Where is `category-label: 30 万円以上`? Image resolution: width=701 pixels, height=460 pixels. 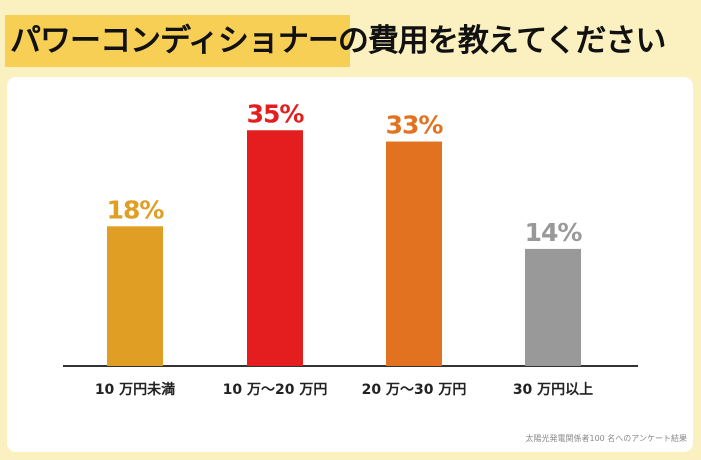
category-label: 30 万円以上 is located at coordinates (553, 390).